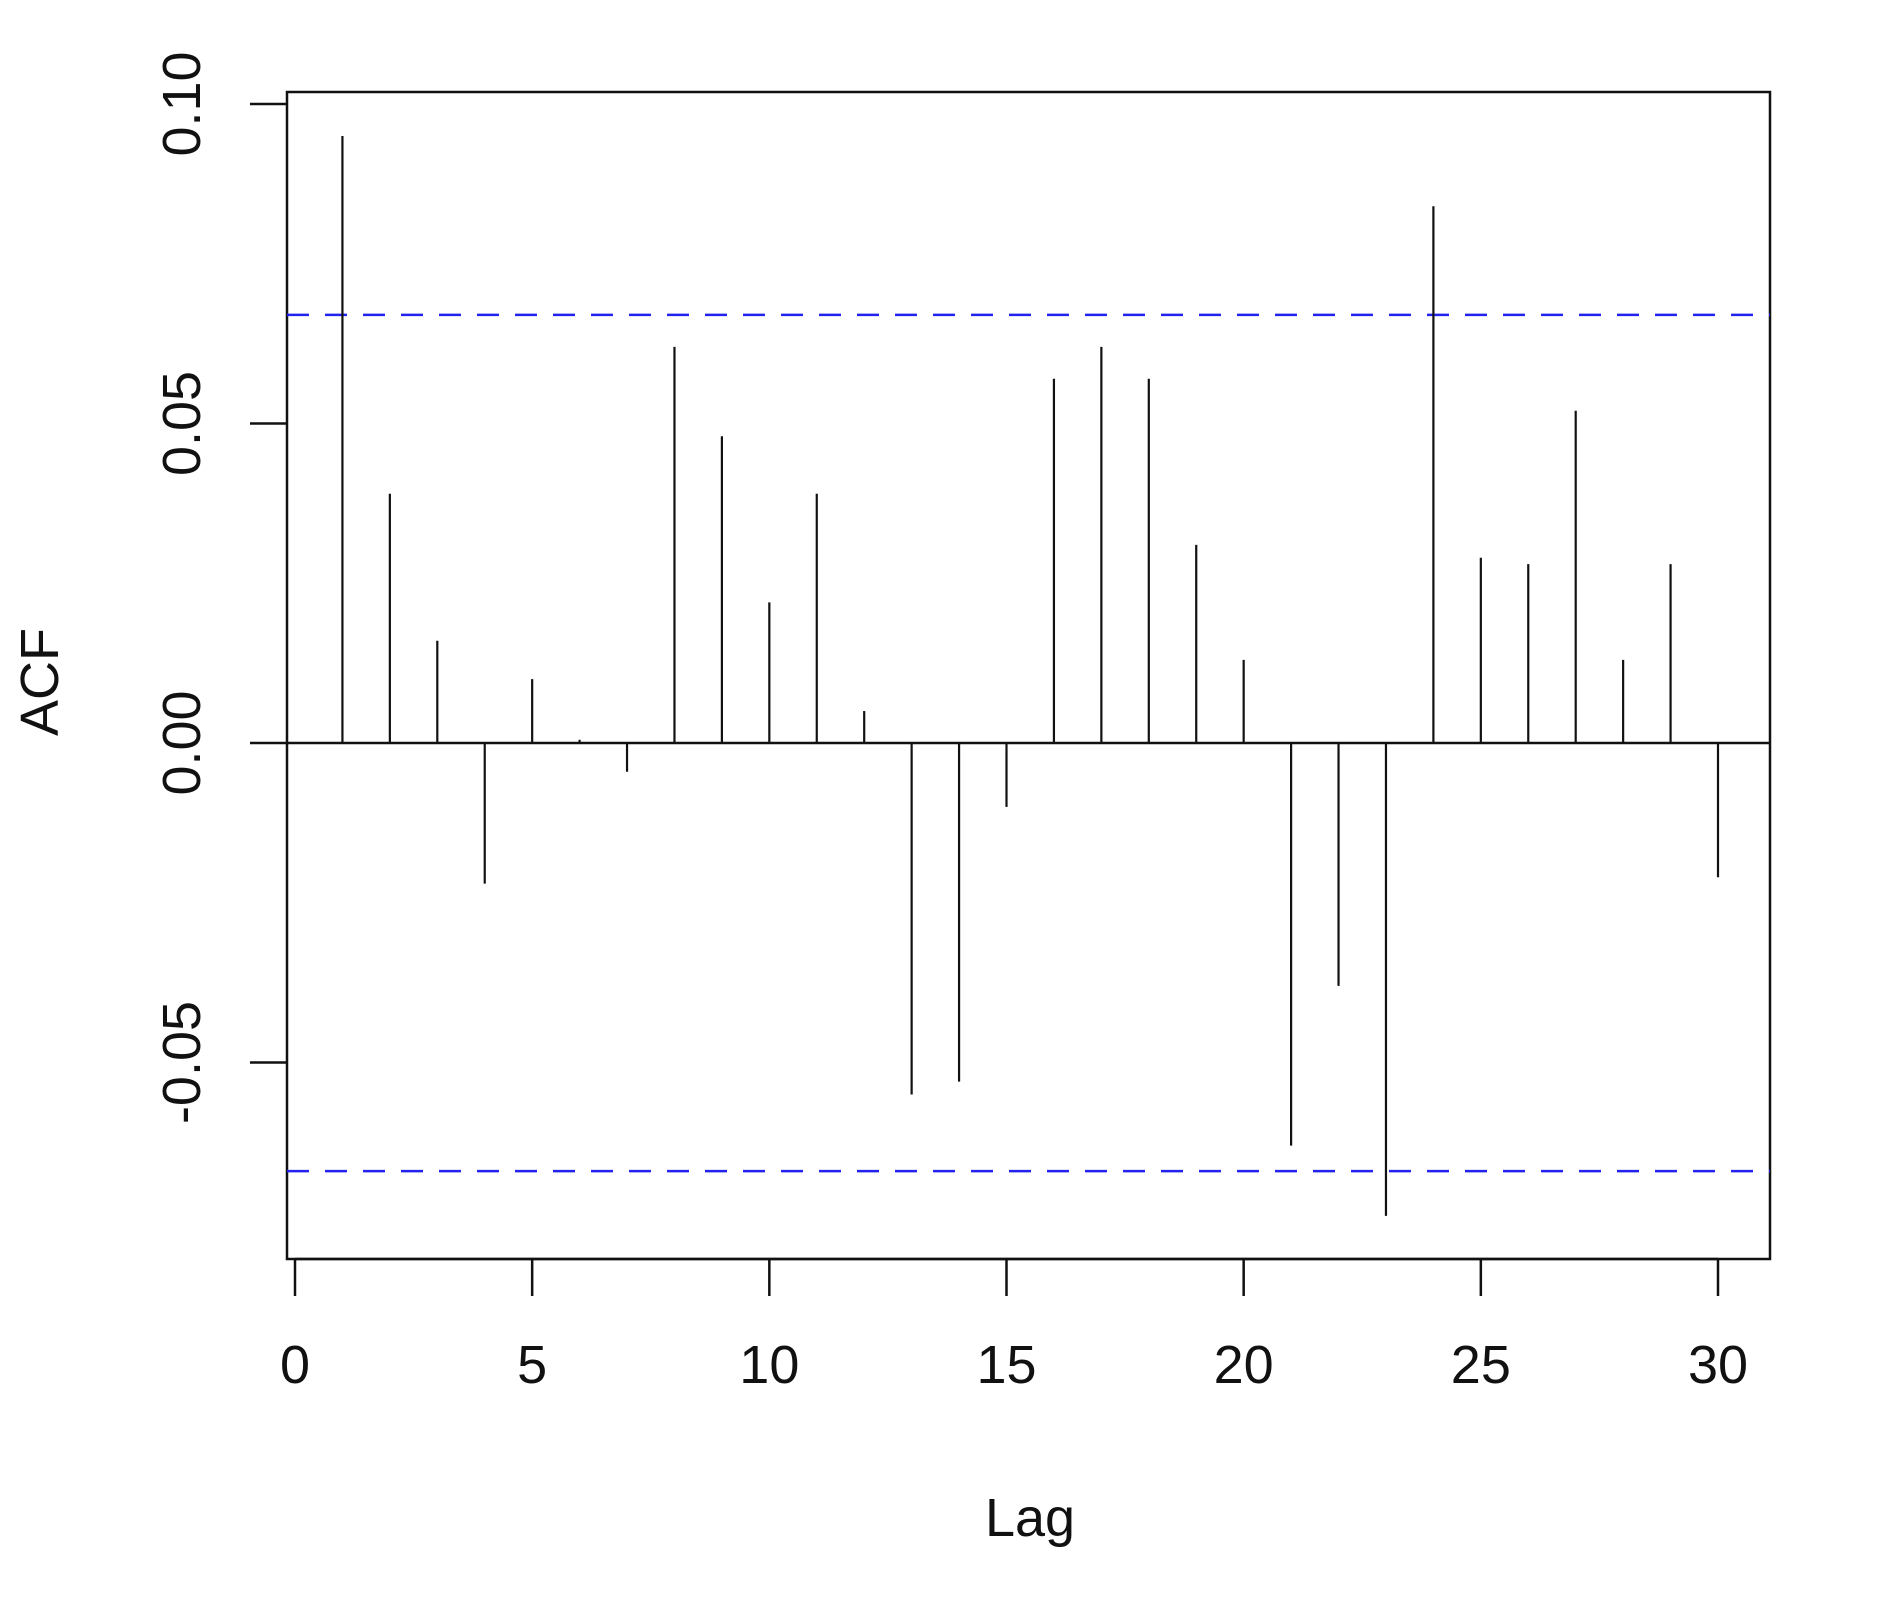  I want to click on y-tick-label: -0.05, so click(182, 1062).